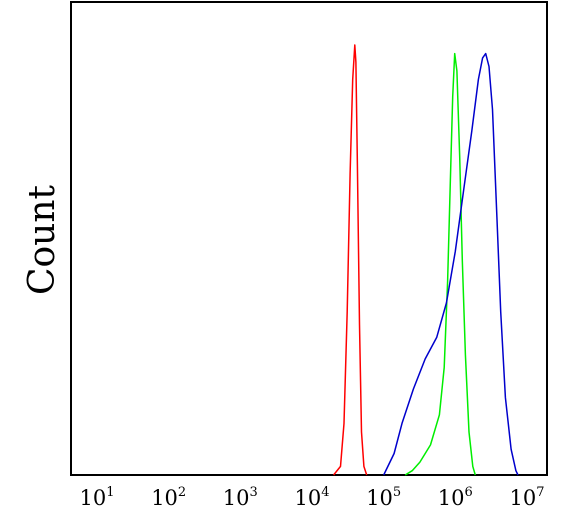  I want to click on x-tick-exponent: 2, so click(182, 492).